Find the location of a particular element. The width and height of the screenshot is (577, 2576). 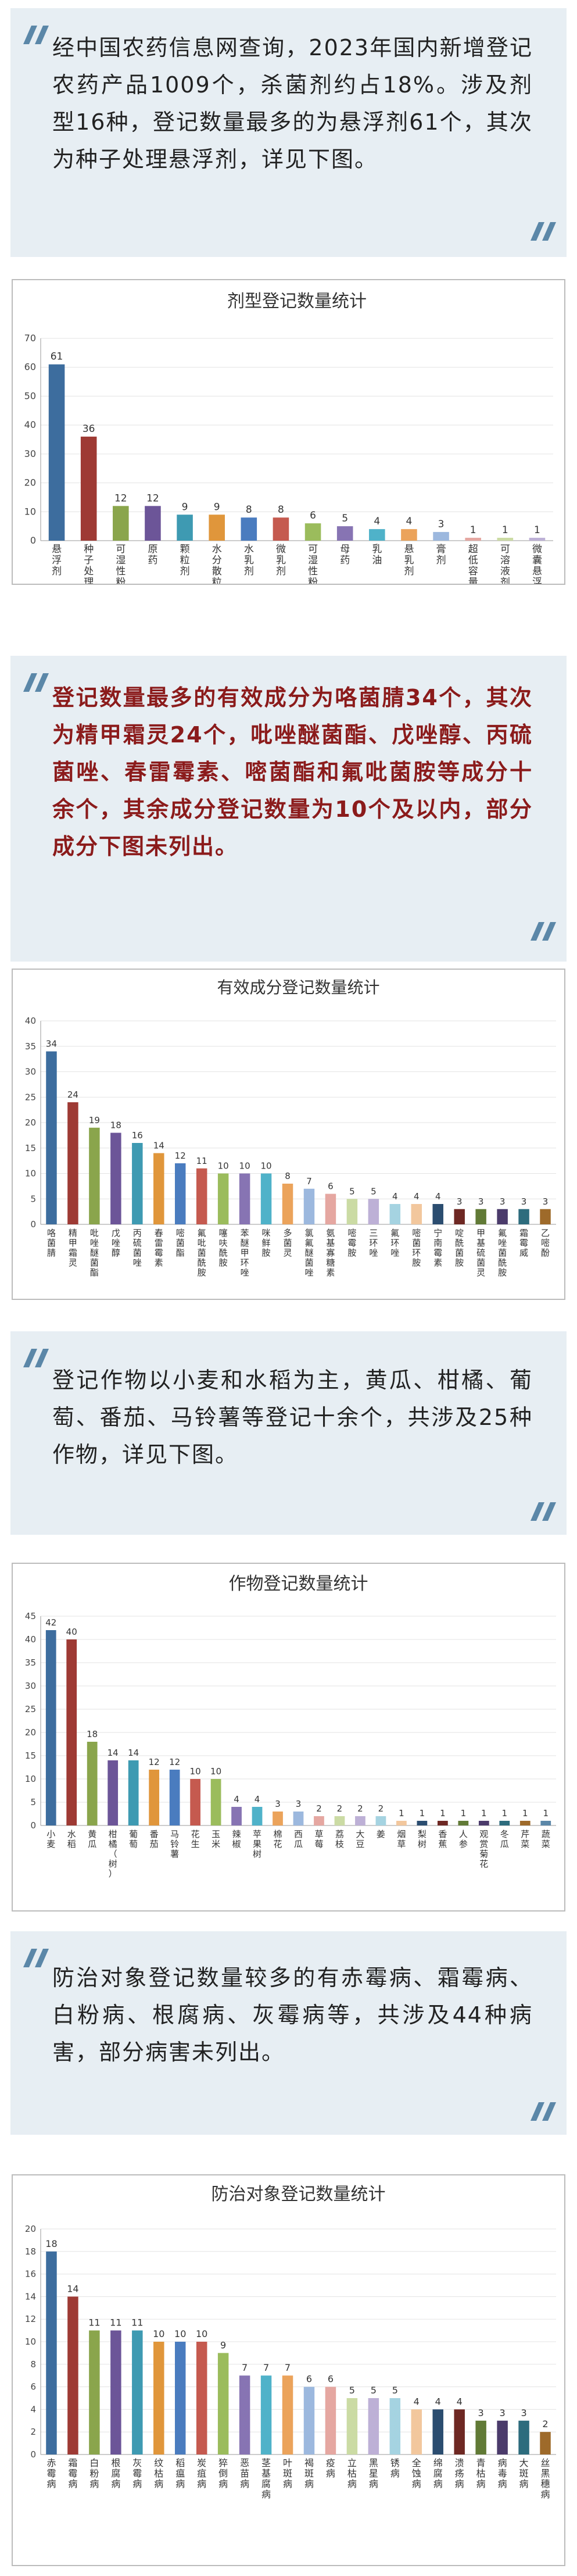

category-label: 咯菌腈 is located at coordinates (51, 1243).